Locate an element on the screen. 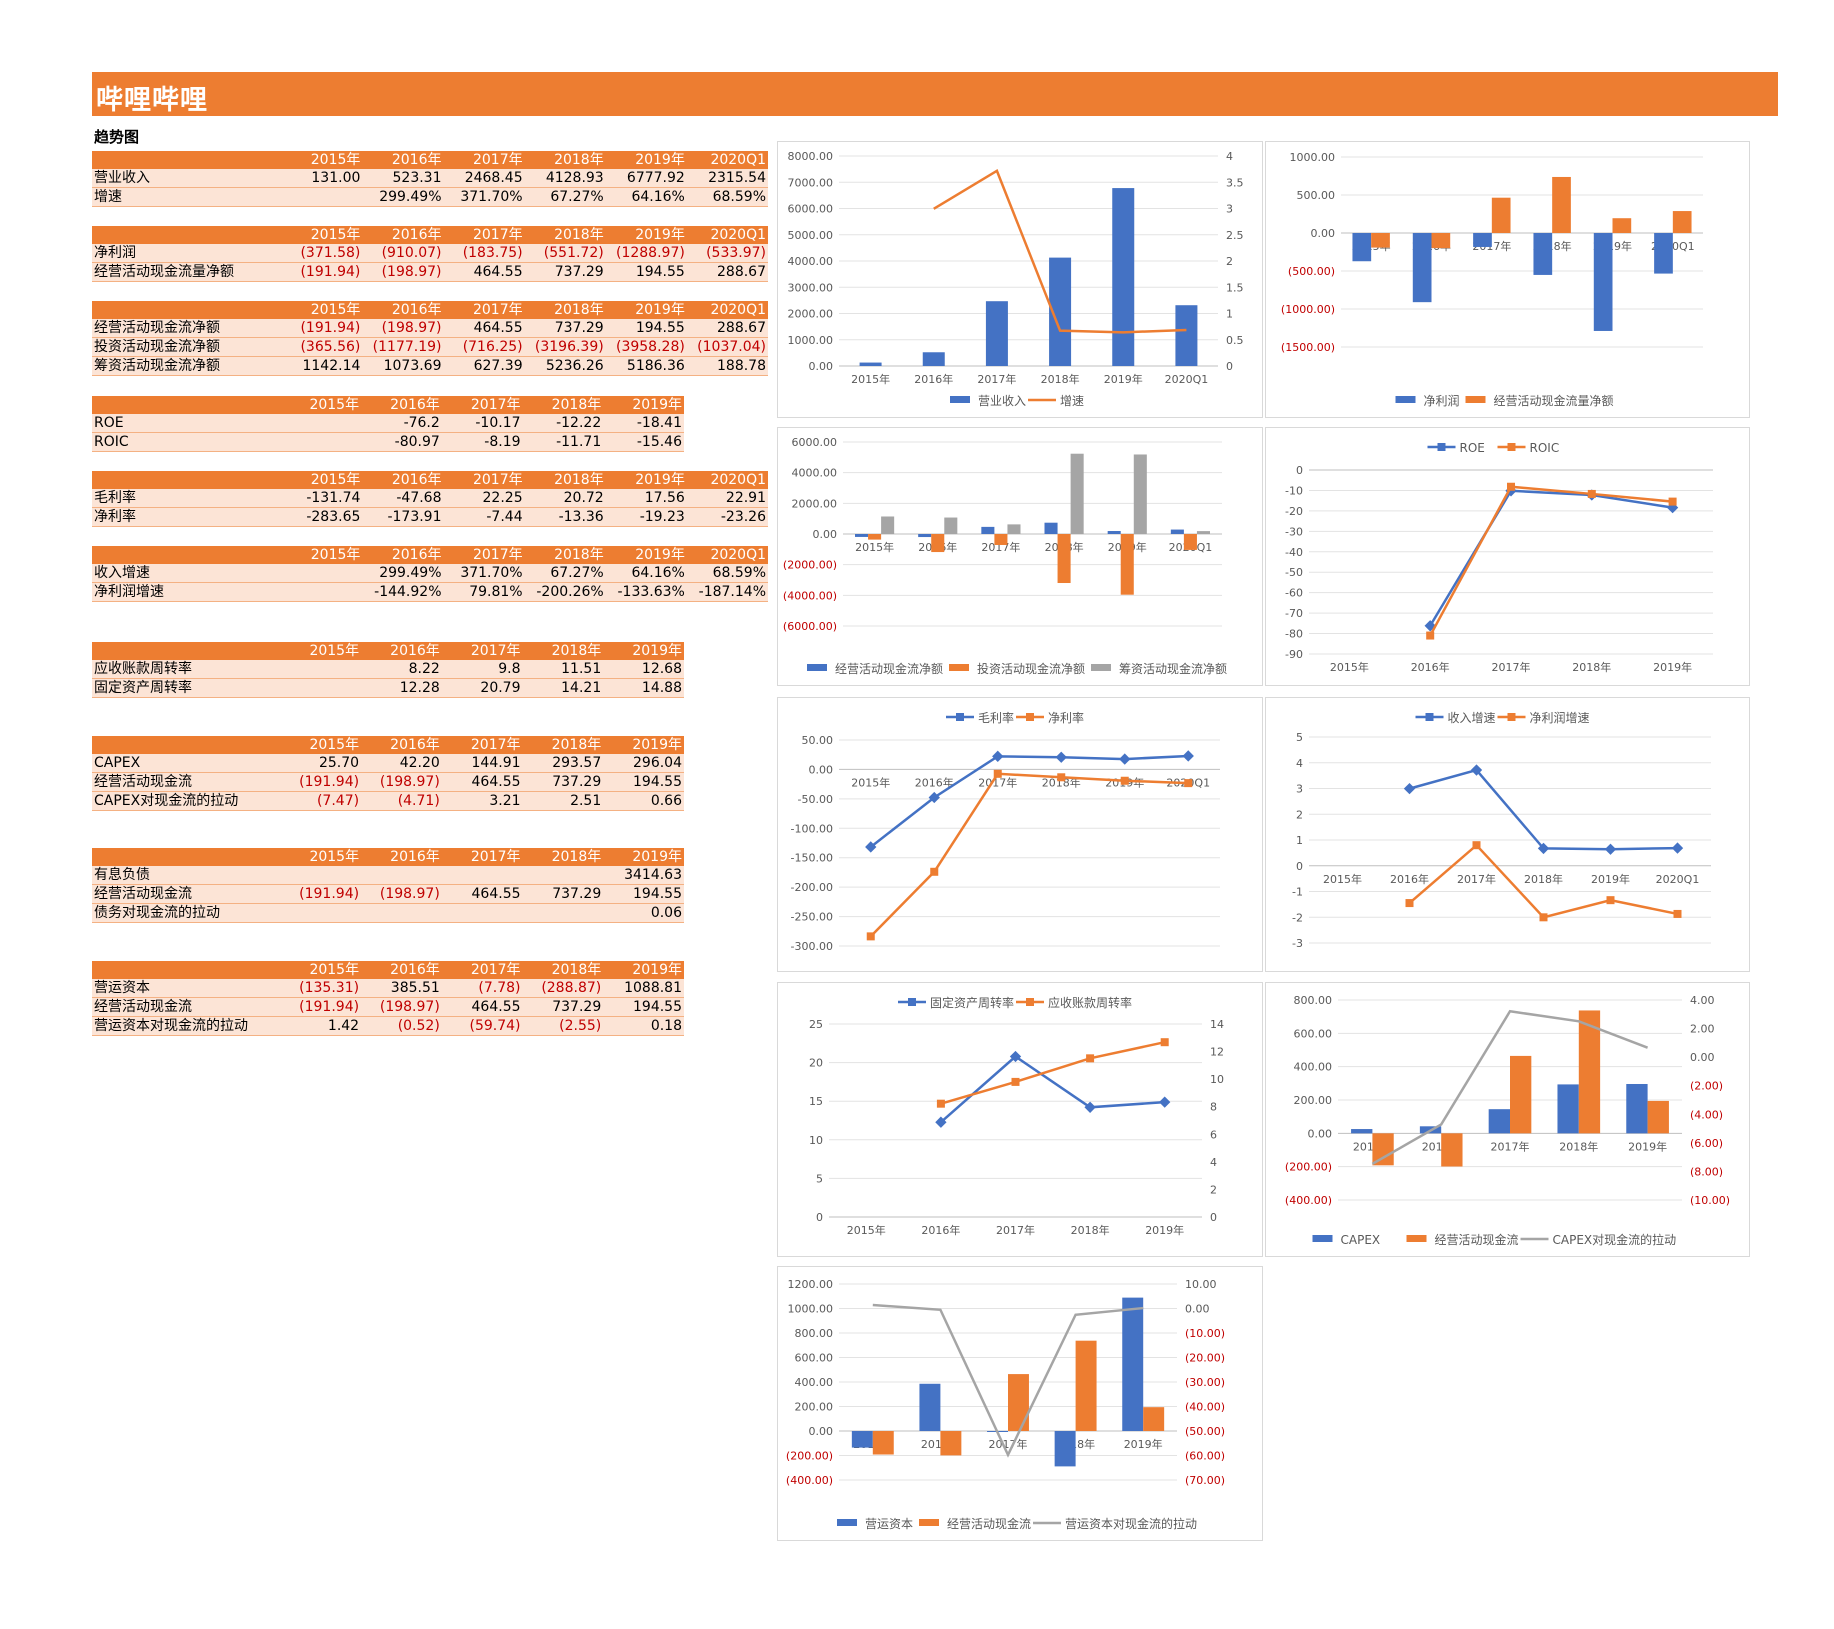  row-label: 增速 is located at coordinates (189, 197).